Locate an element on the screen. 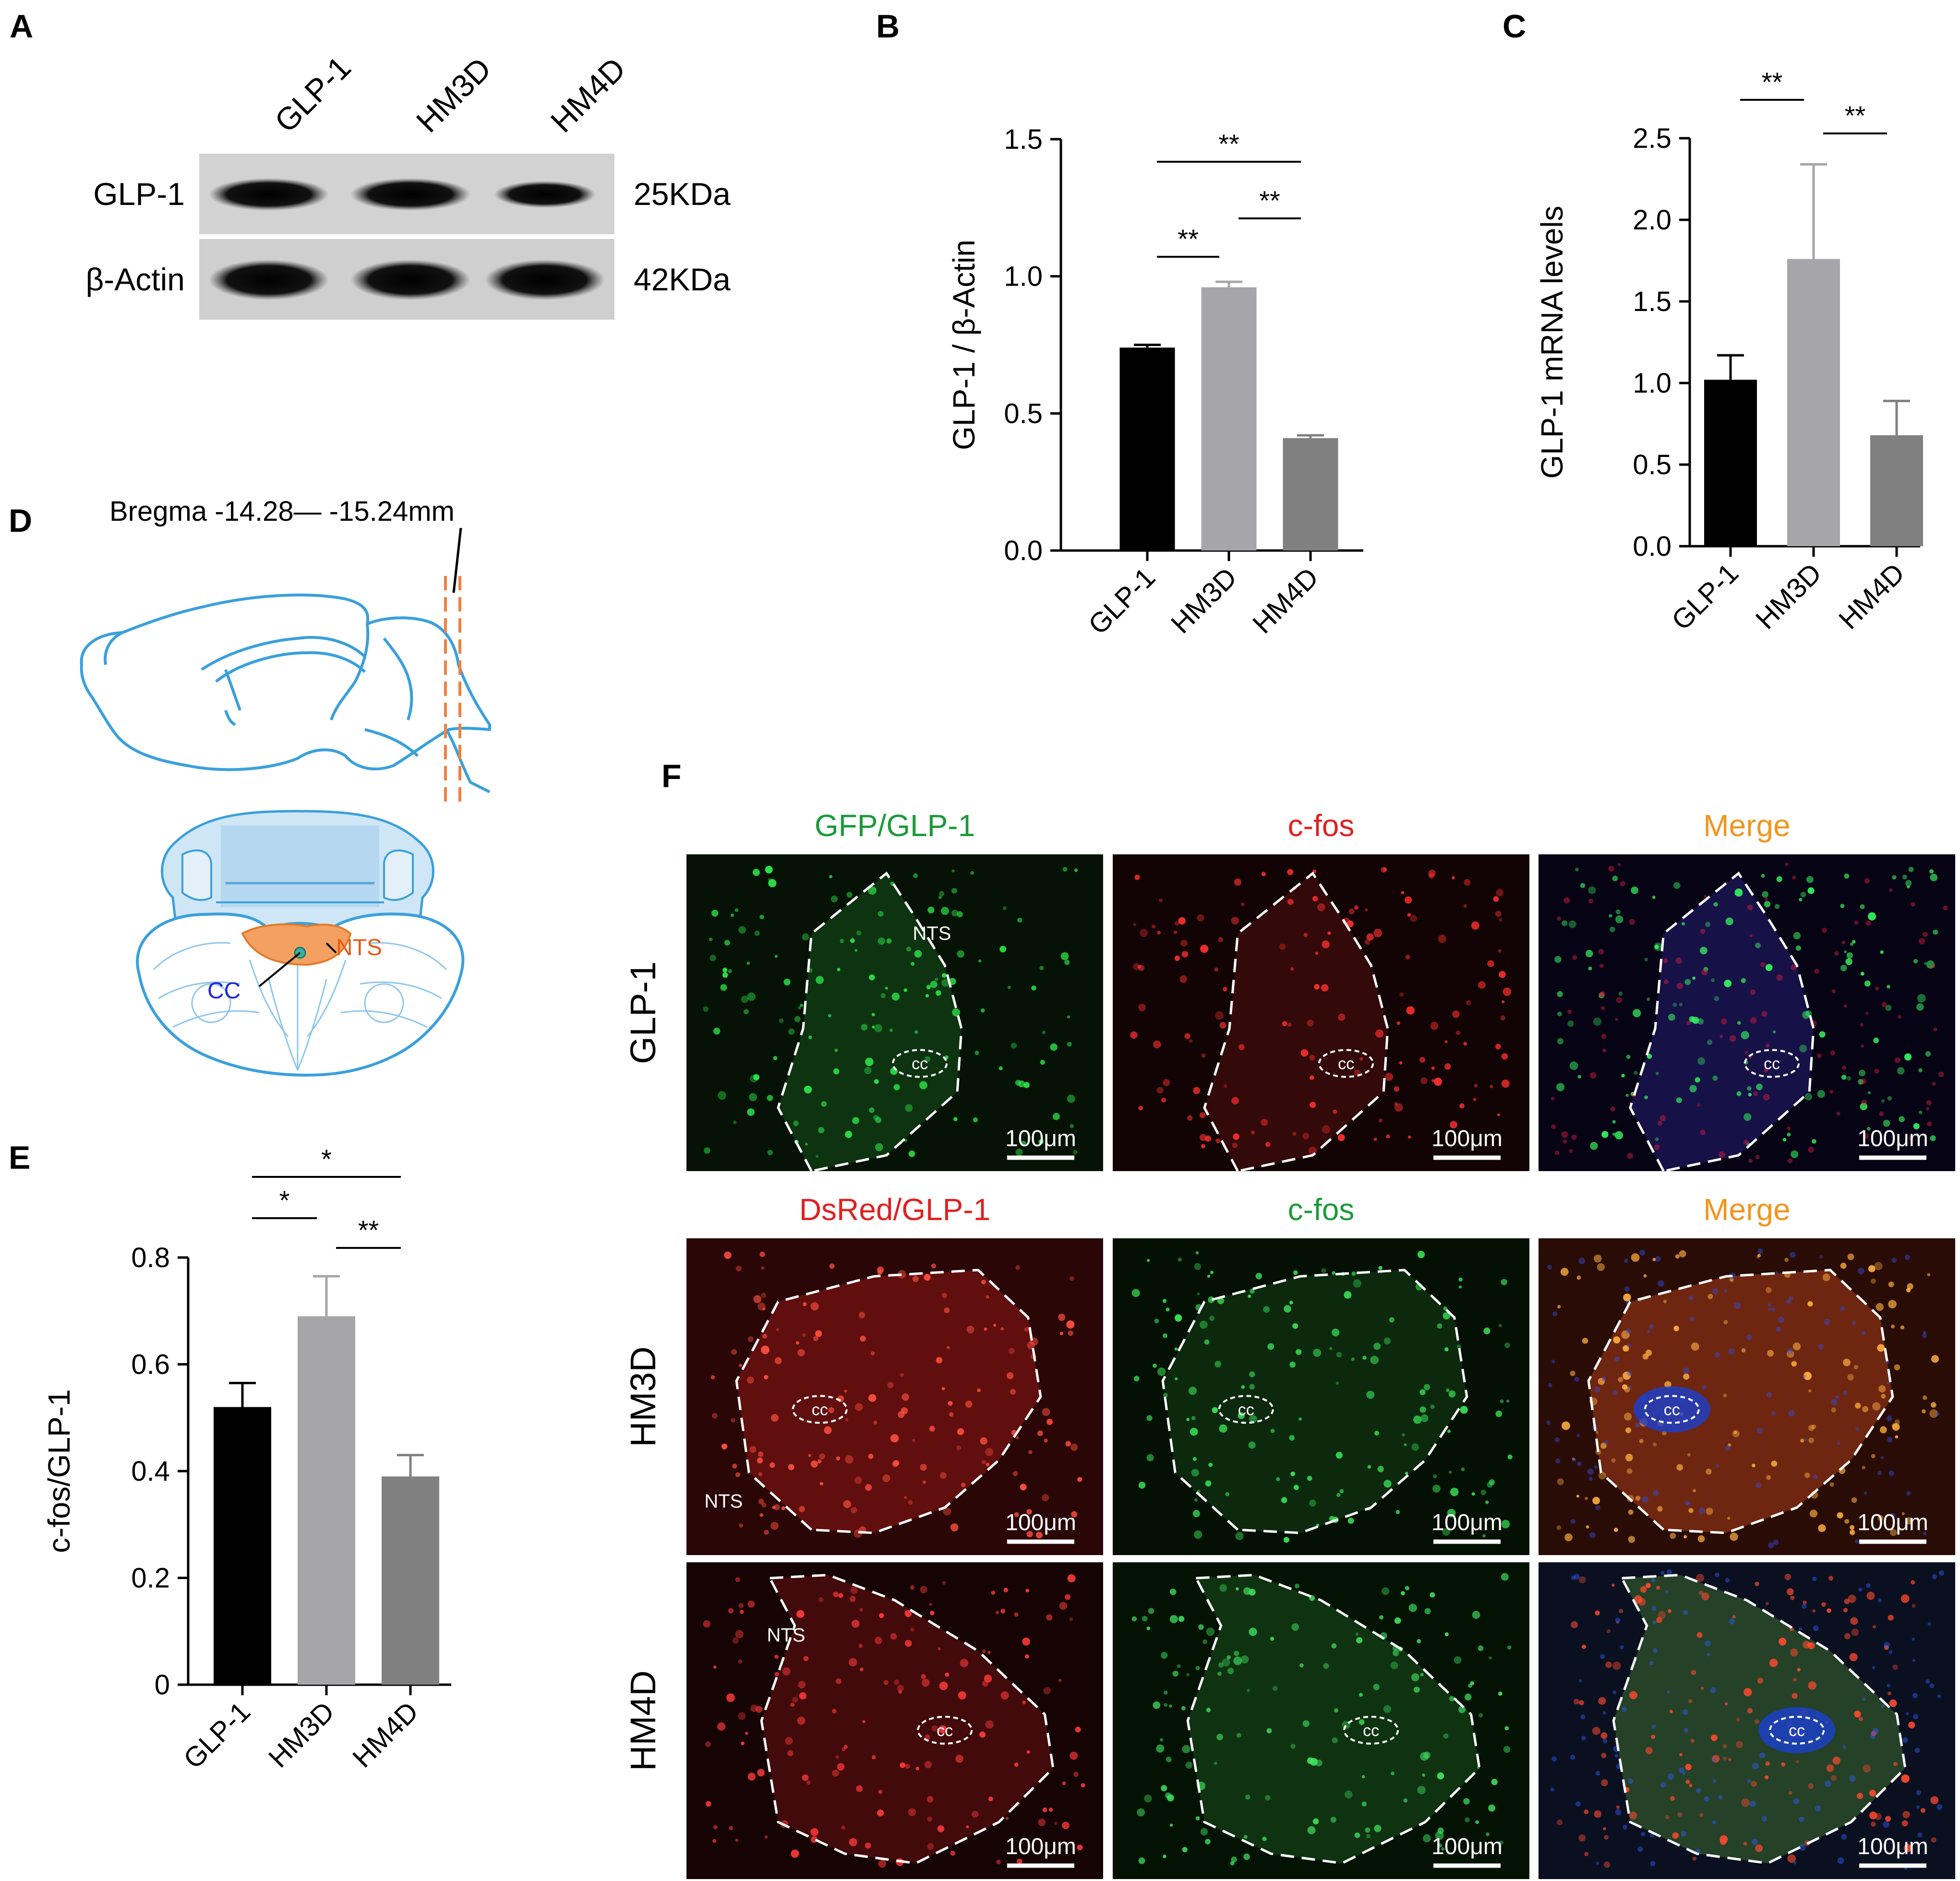 Image resolution: width=1960 pixels, height=1881 pixels. y-tick-label: 1.0 is located at coordinates (1023, 276).